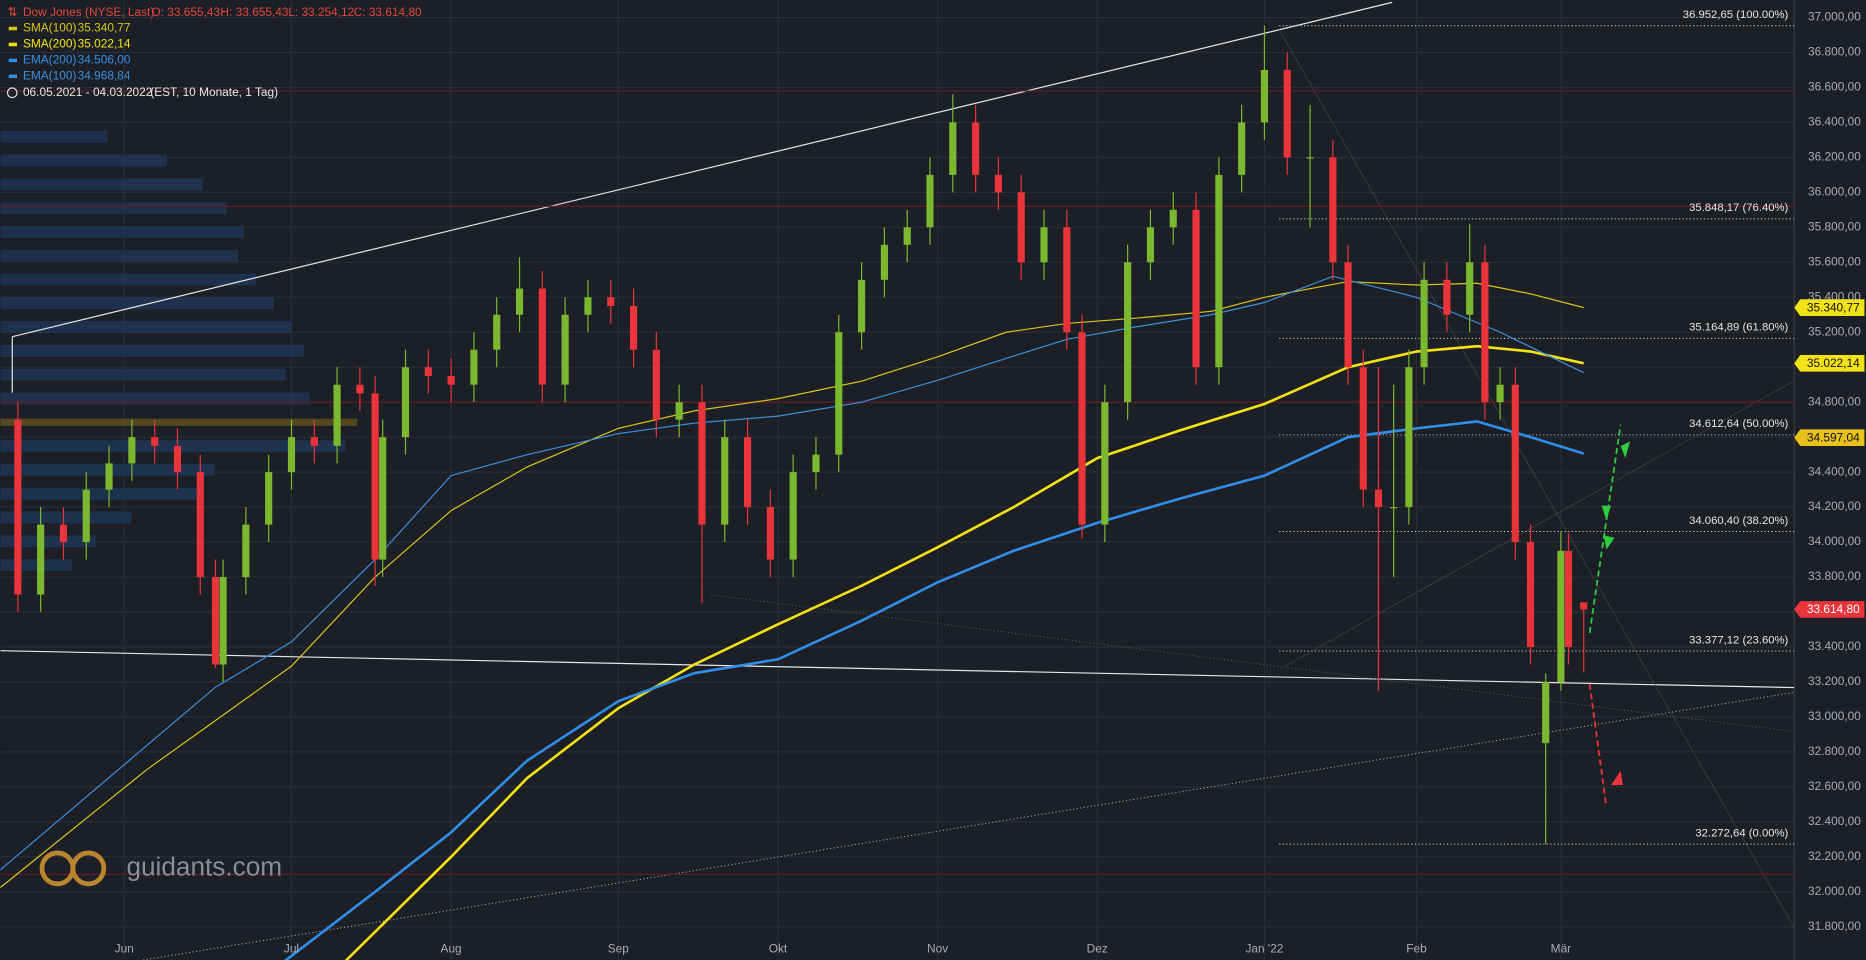 This screenshot has width=1866, height=960. I want to click on y-tick-label: 32.400,00, so click(1834, 821).